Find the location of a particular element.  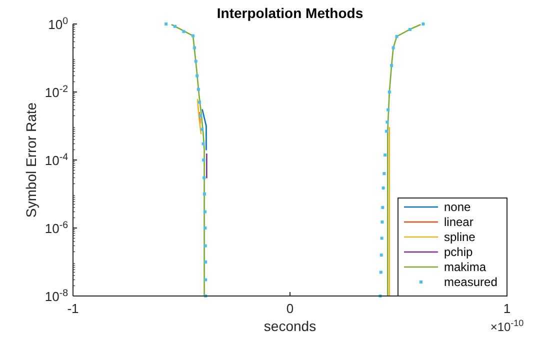

legend-label: pchip is located at coordinates (459, 252).